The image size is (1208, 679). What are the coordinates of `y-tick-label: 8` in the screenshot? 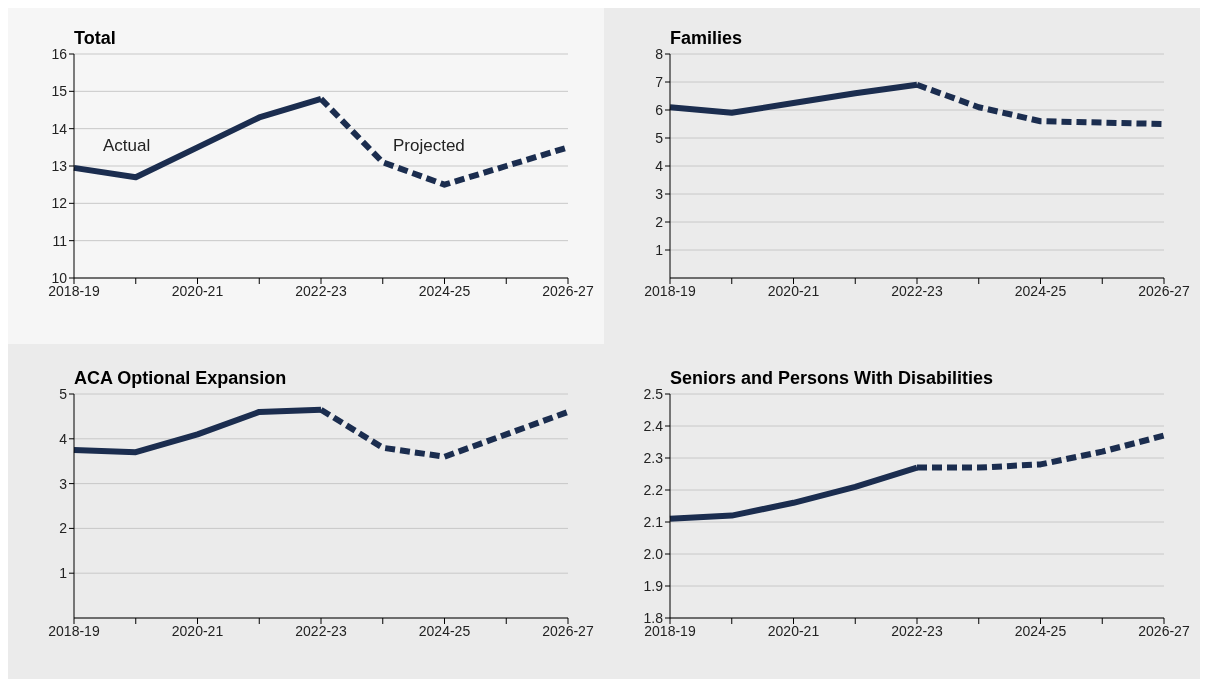 It's located at (659, 53).